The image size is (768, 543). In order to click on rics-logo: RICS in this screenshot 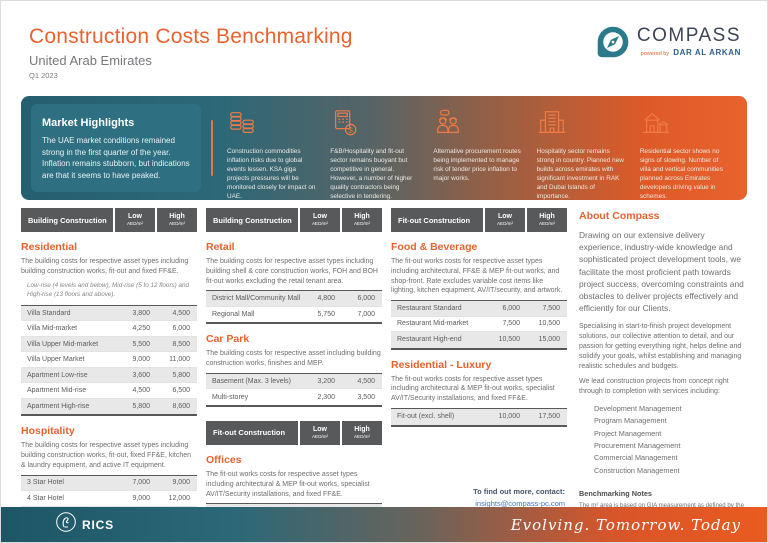, I will do `click(84, 524)`.